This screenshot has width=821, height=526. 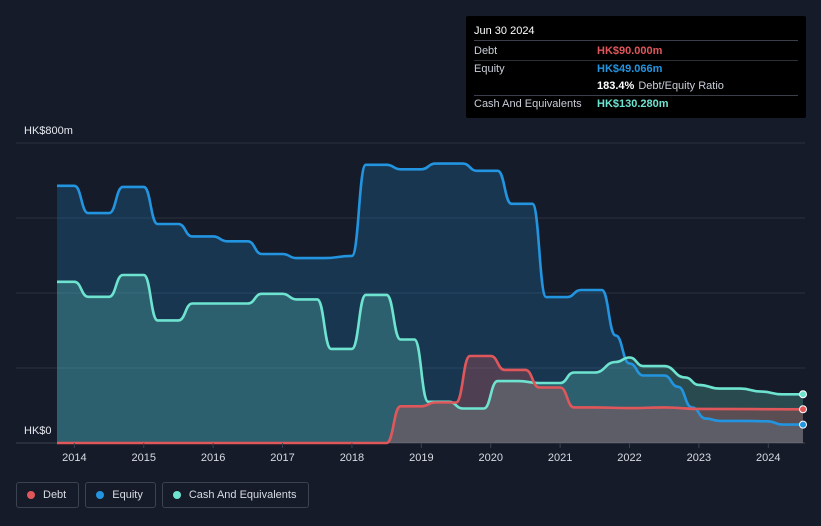 I want to click on tooltip-cash-label: Cash And Equivalents, so click(x=528, y=104).